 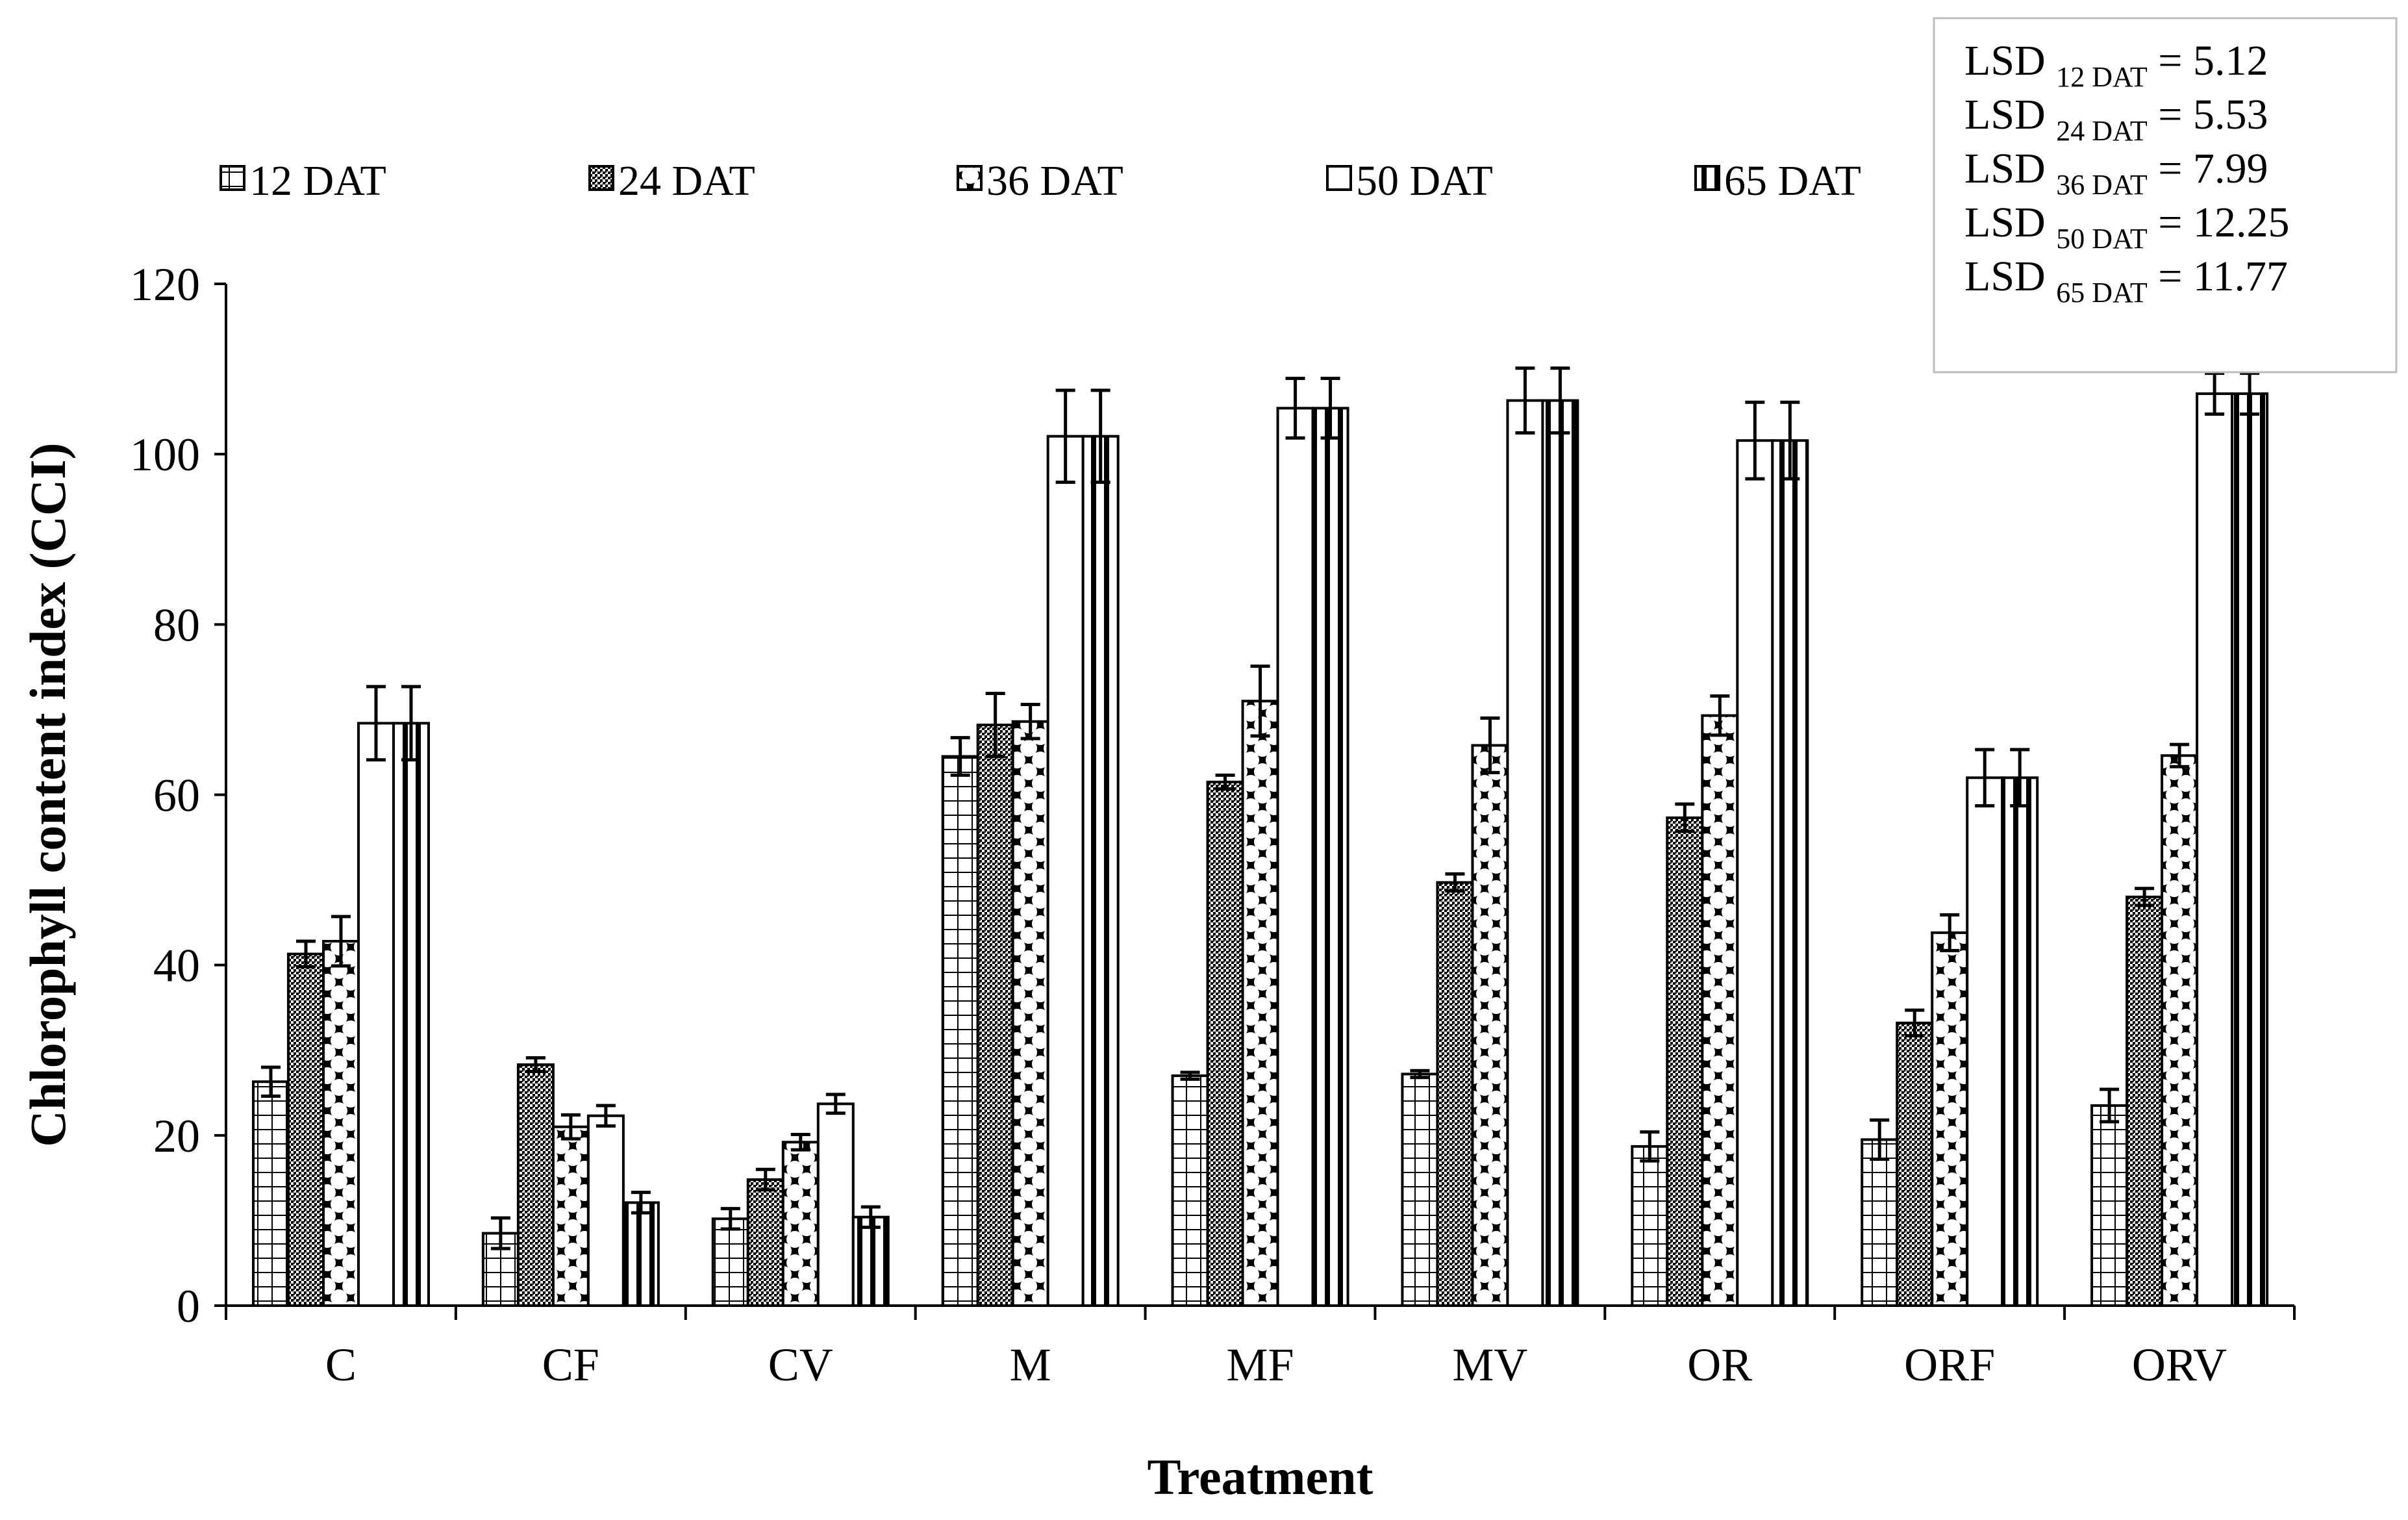 I want to click on lsd-line: LSD 50 DAT = 12.25, so click(x=2127, y=227).